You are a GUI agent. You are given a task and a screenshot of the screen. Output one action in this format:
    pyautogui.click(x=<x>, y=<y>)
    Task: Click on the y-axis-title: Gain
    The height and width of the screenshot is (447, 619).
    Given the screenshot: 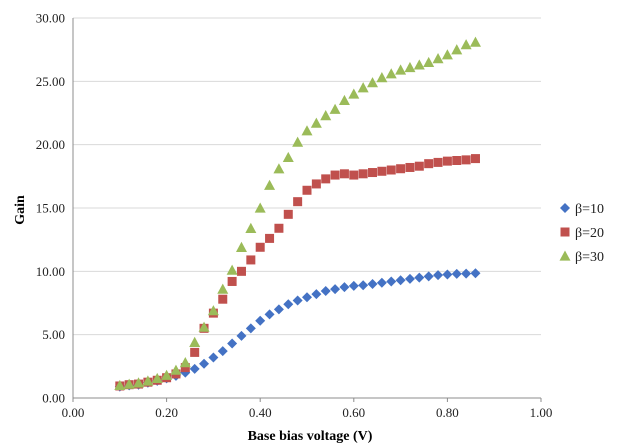 What is the action you would take?
    pyautogui.click(x=20, y=210)
    